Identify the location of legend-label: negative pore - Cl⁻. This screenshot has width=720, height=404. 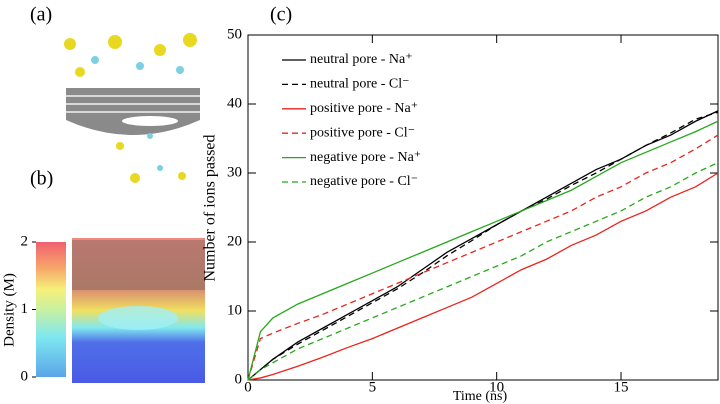
(364, 181).